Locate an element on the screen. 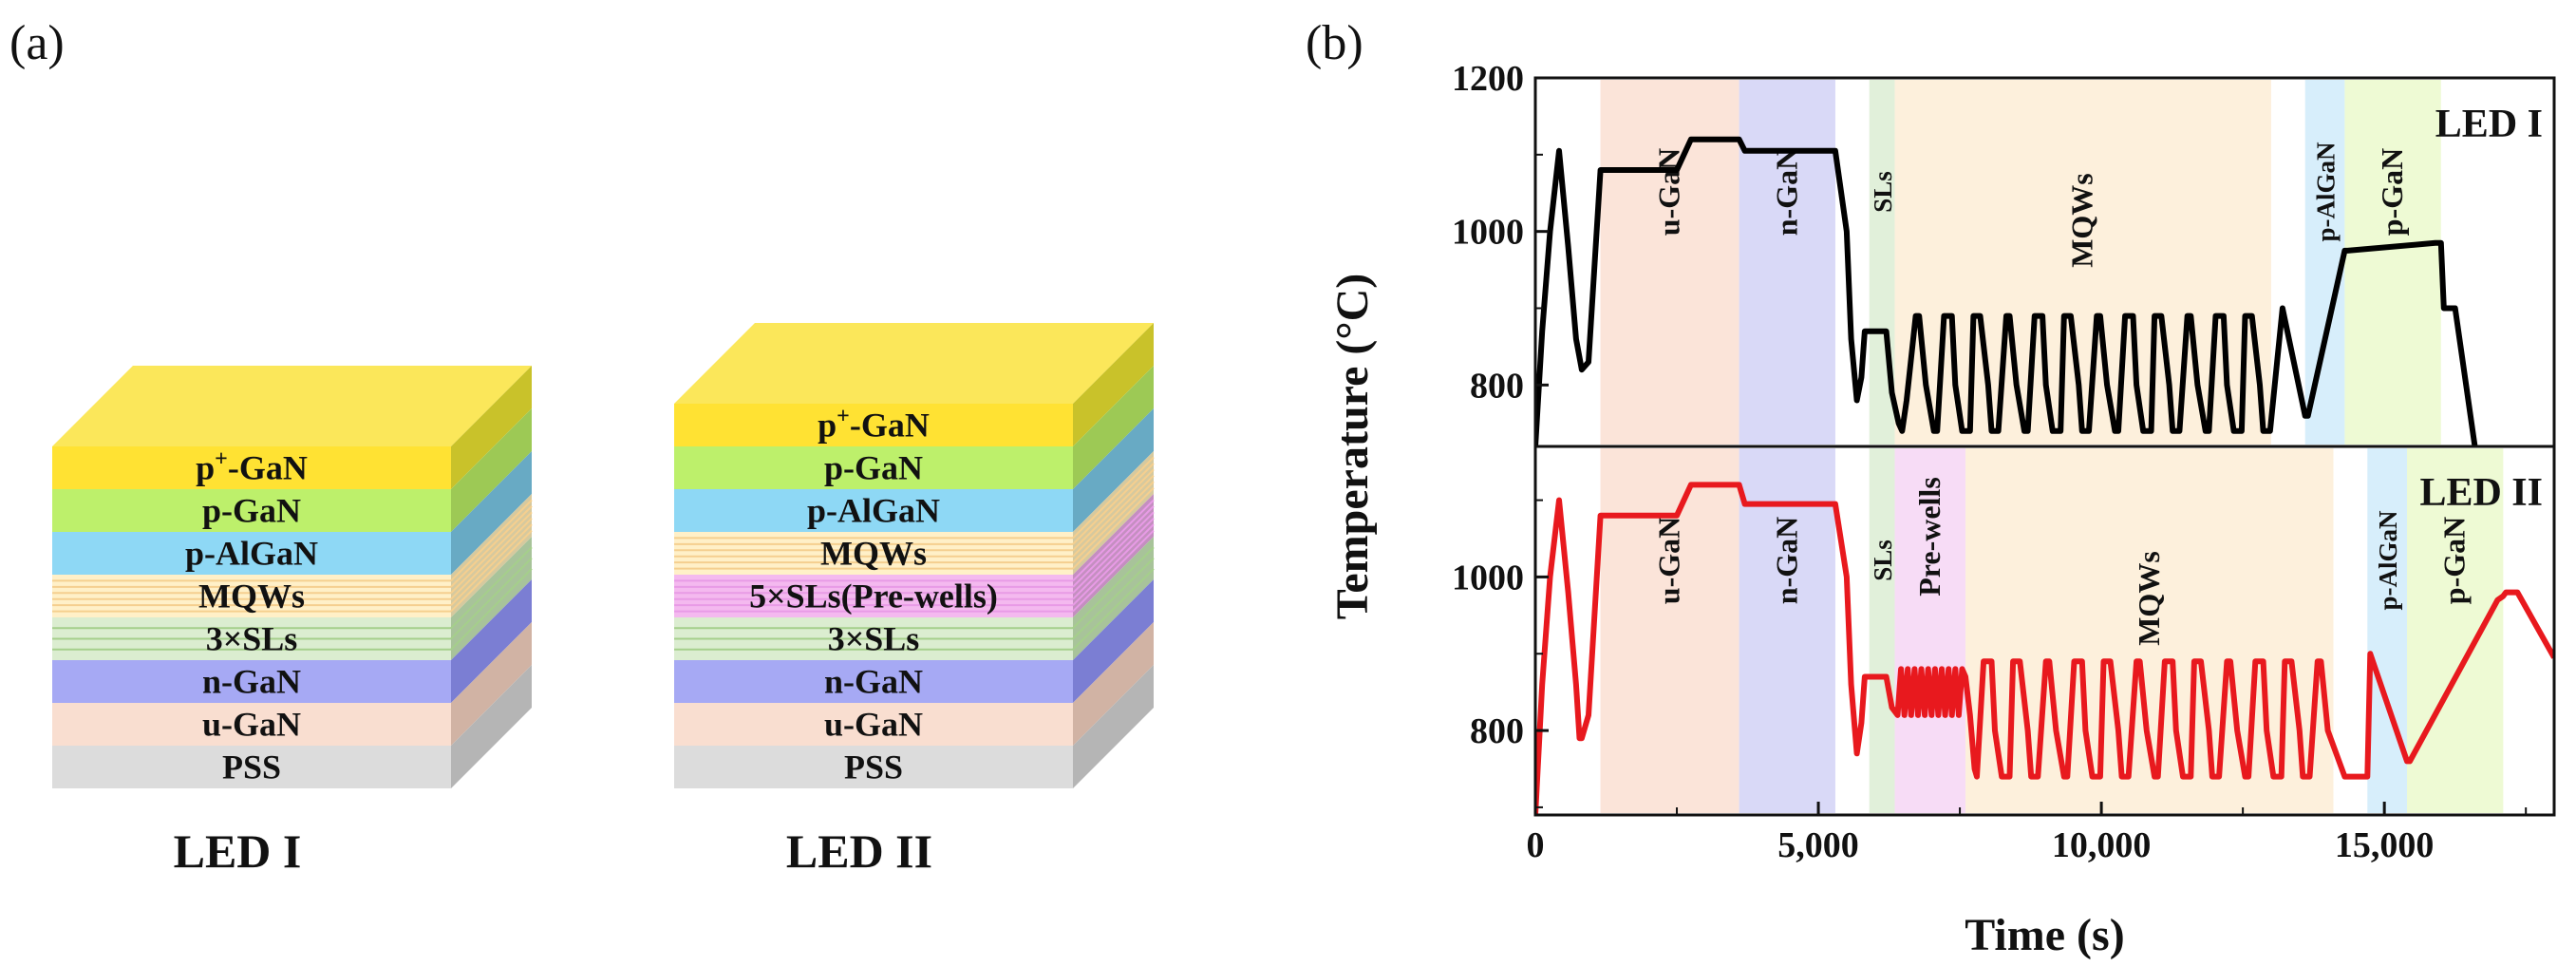 Image resolution: width=2576 pixels, height=966 pixels. layer-p_plus_gan is located at coordinates (873, 425).